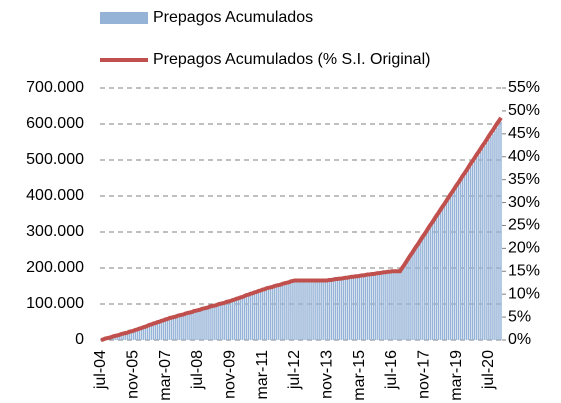 Image resolution: width=561 pixels, height=403 pixels. What do you see at coordinates (79, 339) in the screenshot?
I see `y-tick-label: 0` at bounding box center [79, 339].